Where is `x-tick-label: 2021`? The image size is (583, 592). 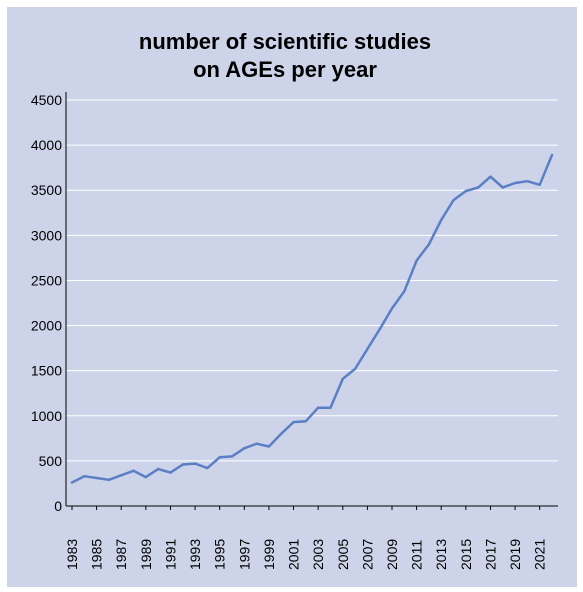
x-tick-label: 2021 is located at coordinates (540, 554).